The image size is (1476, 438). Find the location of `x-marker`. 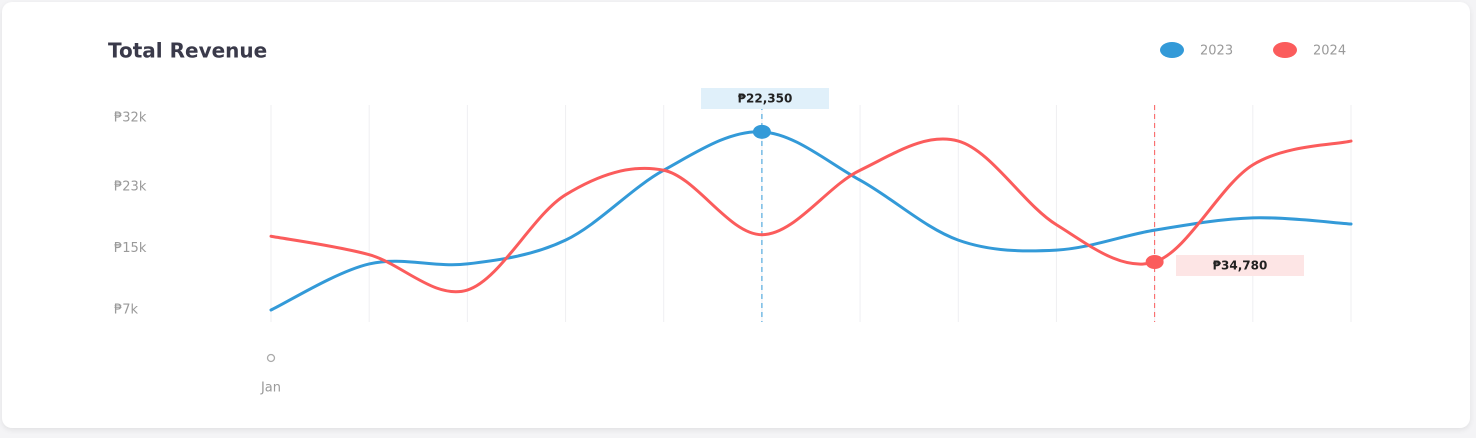

x-marker is located at coordinates (271, 358).